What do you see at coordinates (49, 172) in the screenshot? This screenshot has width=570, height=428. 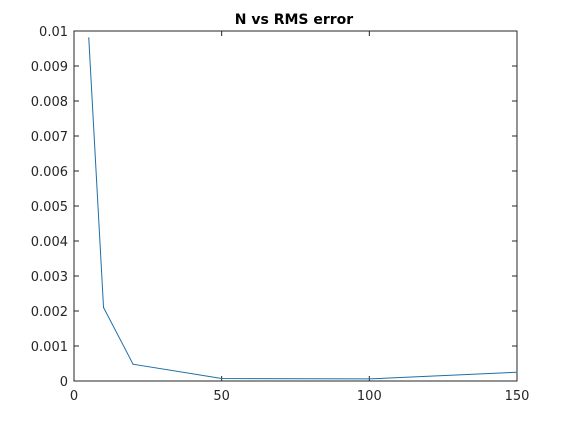 I see `y-tick-label: 0.006` at bounding box center [49, 172].